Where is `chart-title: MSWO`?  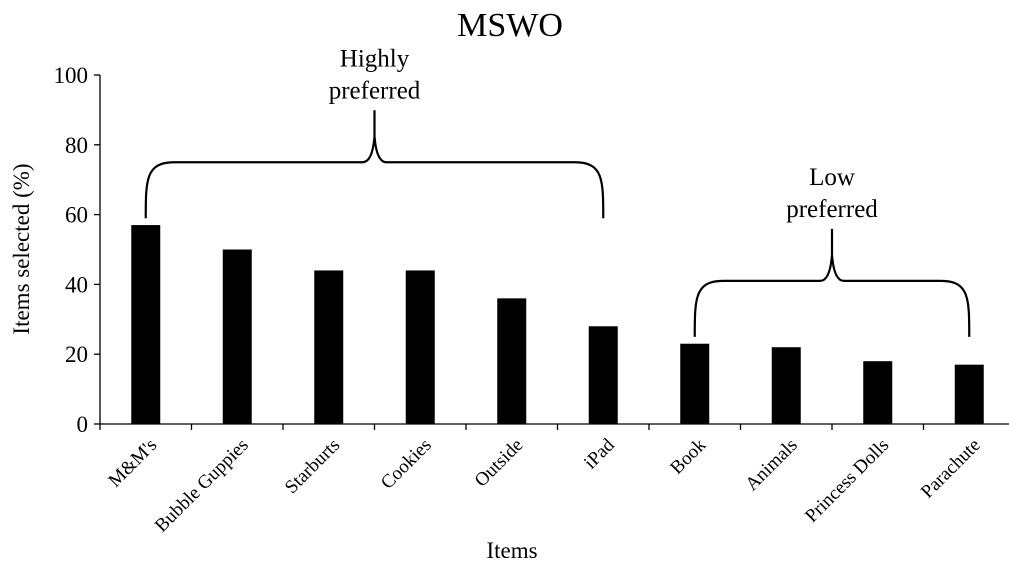
chart-title: MSWO is located at coordinates (510, 25).